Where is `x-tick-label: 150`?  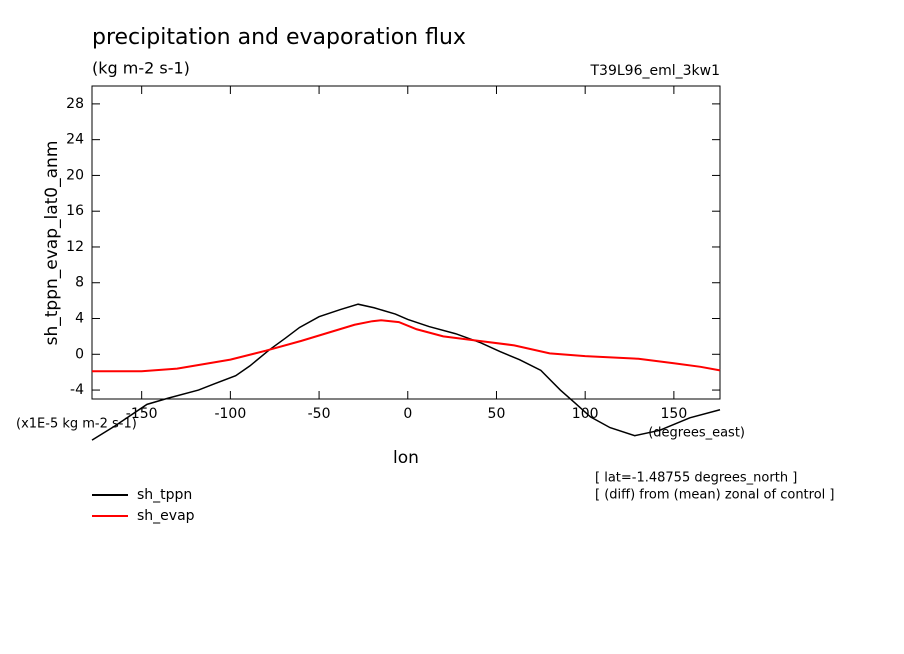
x-tick-label: 150 is located at coordinates (674, 414).